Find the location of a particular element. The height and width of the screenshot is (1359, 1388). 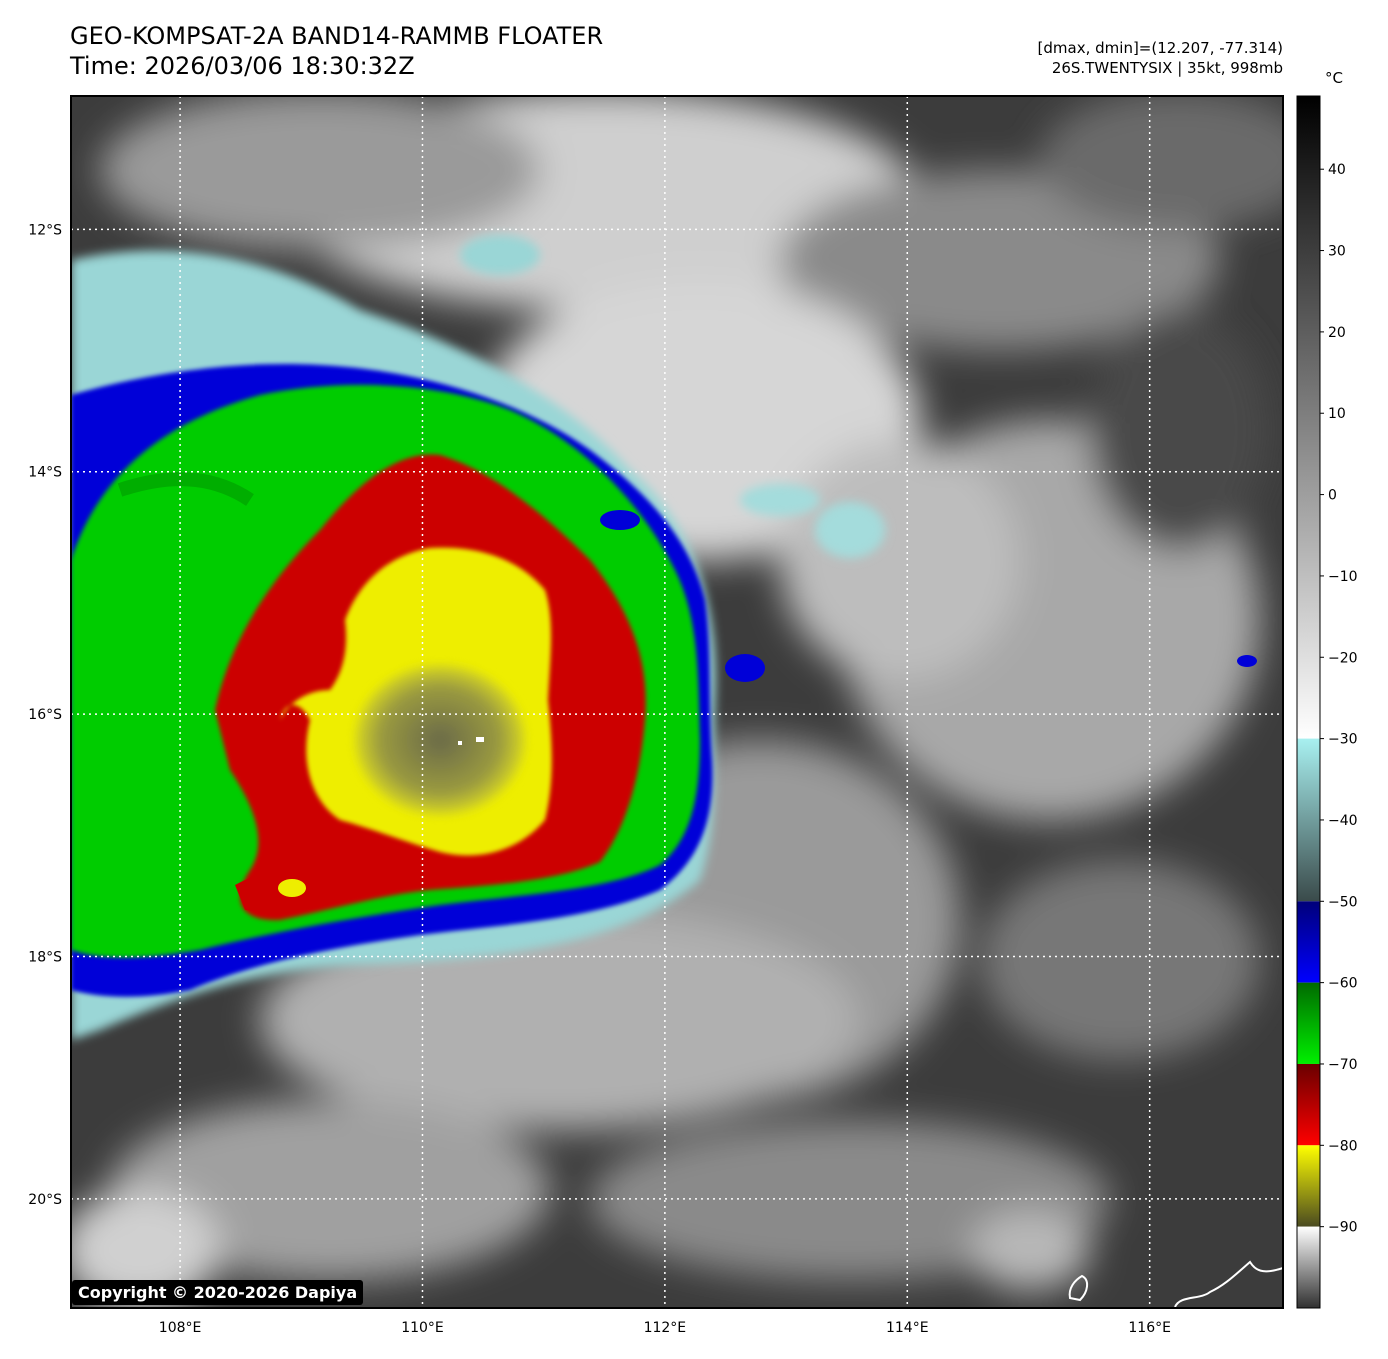

lat-label: 12°S is located at coordinates (45, 230).